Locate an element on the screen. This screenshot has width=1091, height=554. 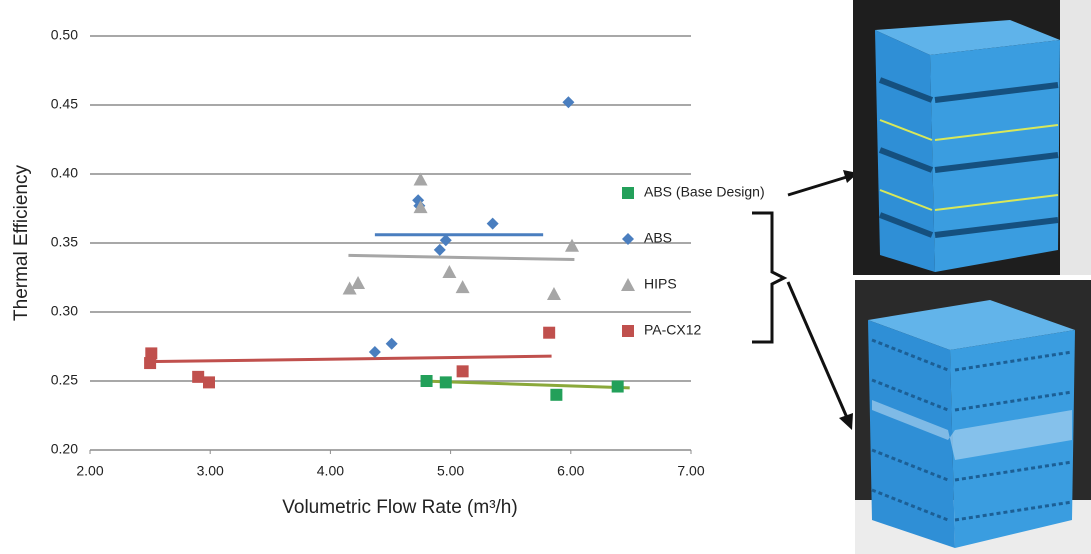
y-tick-label: 0.30 is located at coordinates (64, 311).